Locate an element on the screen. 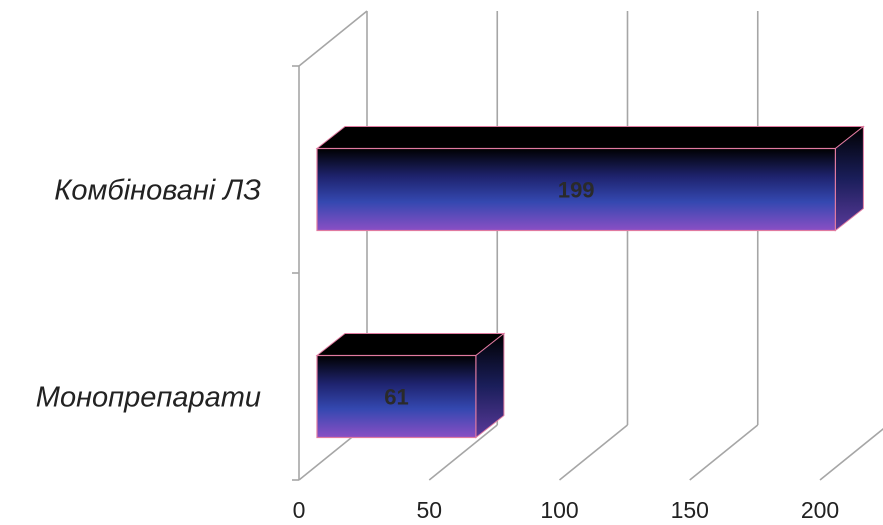 The image size is (883, 525). category-label: Монопрепарати is located at coordinates (148, 398).